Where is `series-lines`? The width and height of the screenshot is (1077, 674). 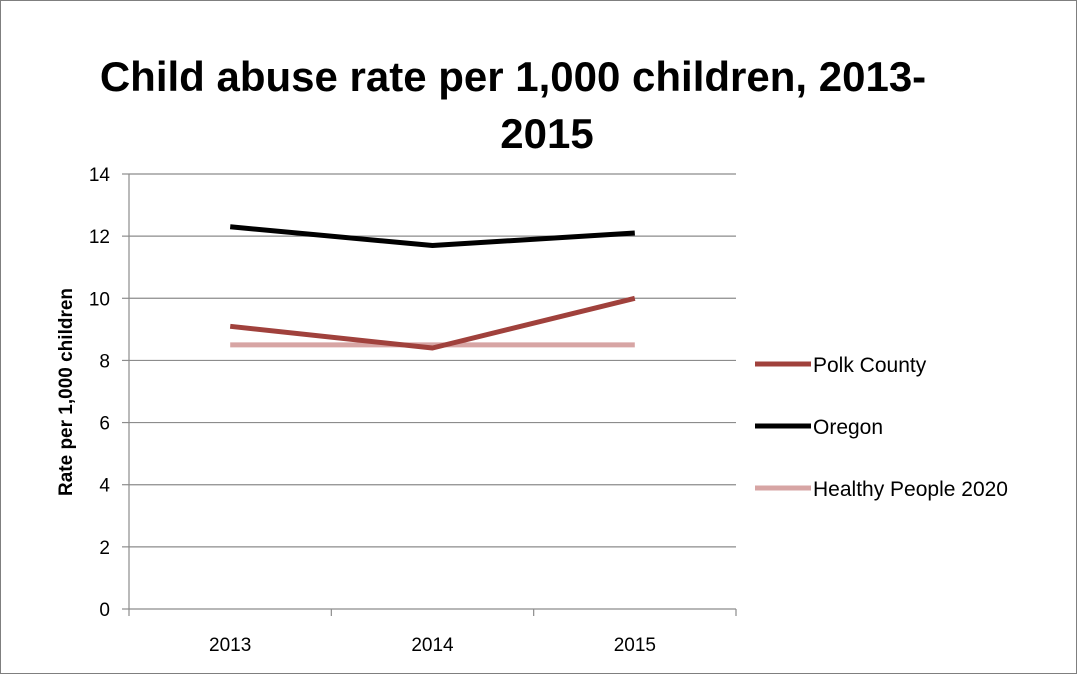 series-lines is located at coordinates (432, 287).